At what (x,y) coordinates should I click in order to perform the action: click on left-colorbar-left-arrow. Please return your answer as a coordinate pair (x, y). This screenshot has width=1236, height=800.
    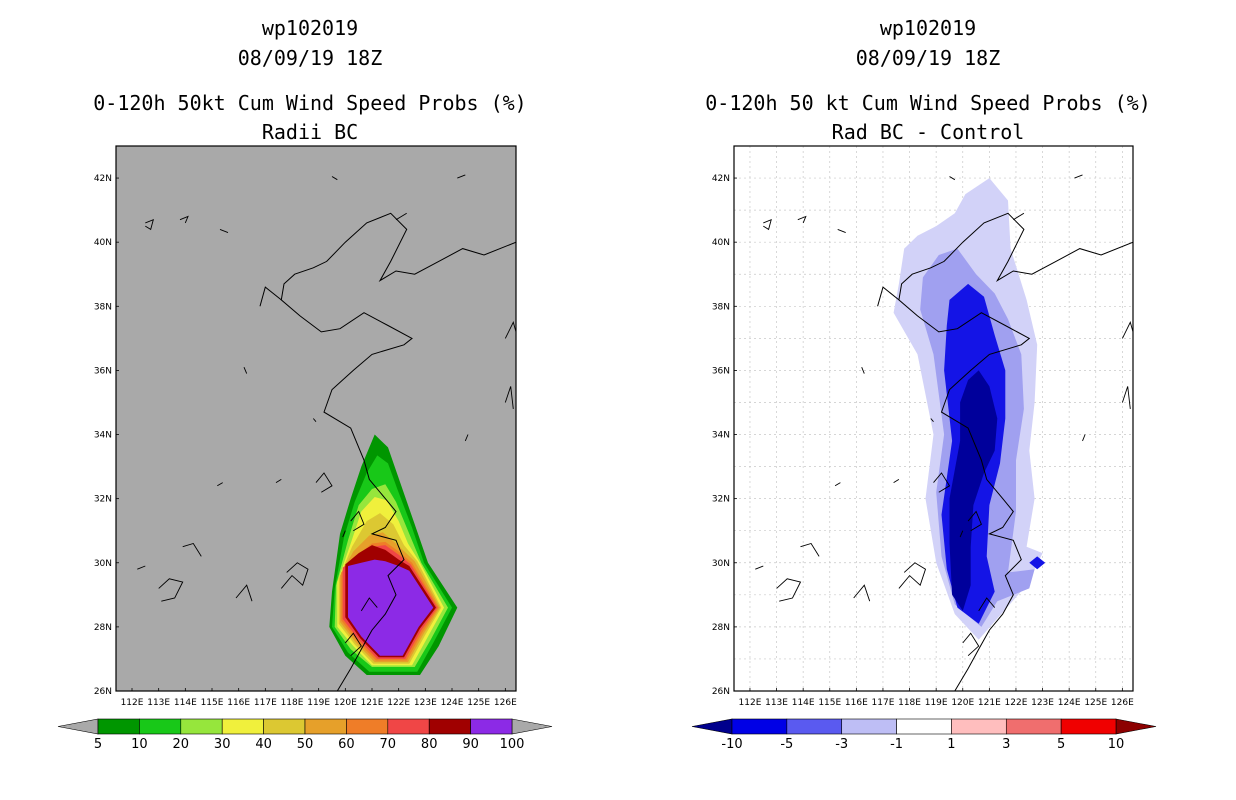
    Looking at the image, I should click on (78, 726).